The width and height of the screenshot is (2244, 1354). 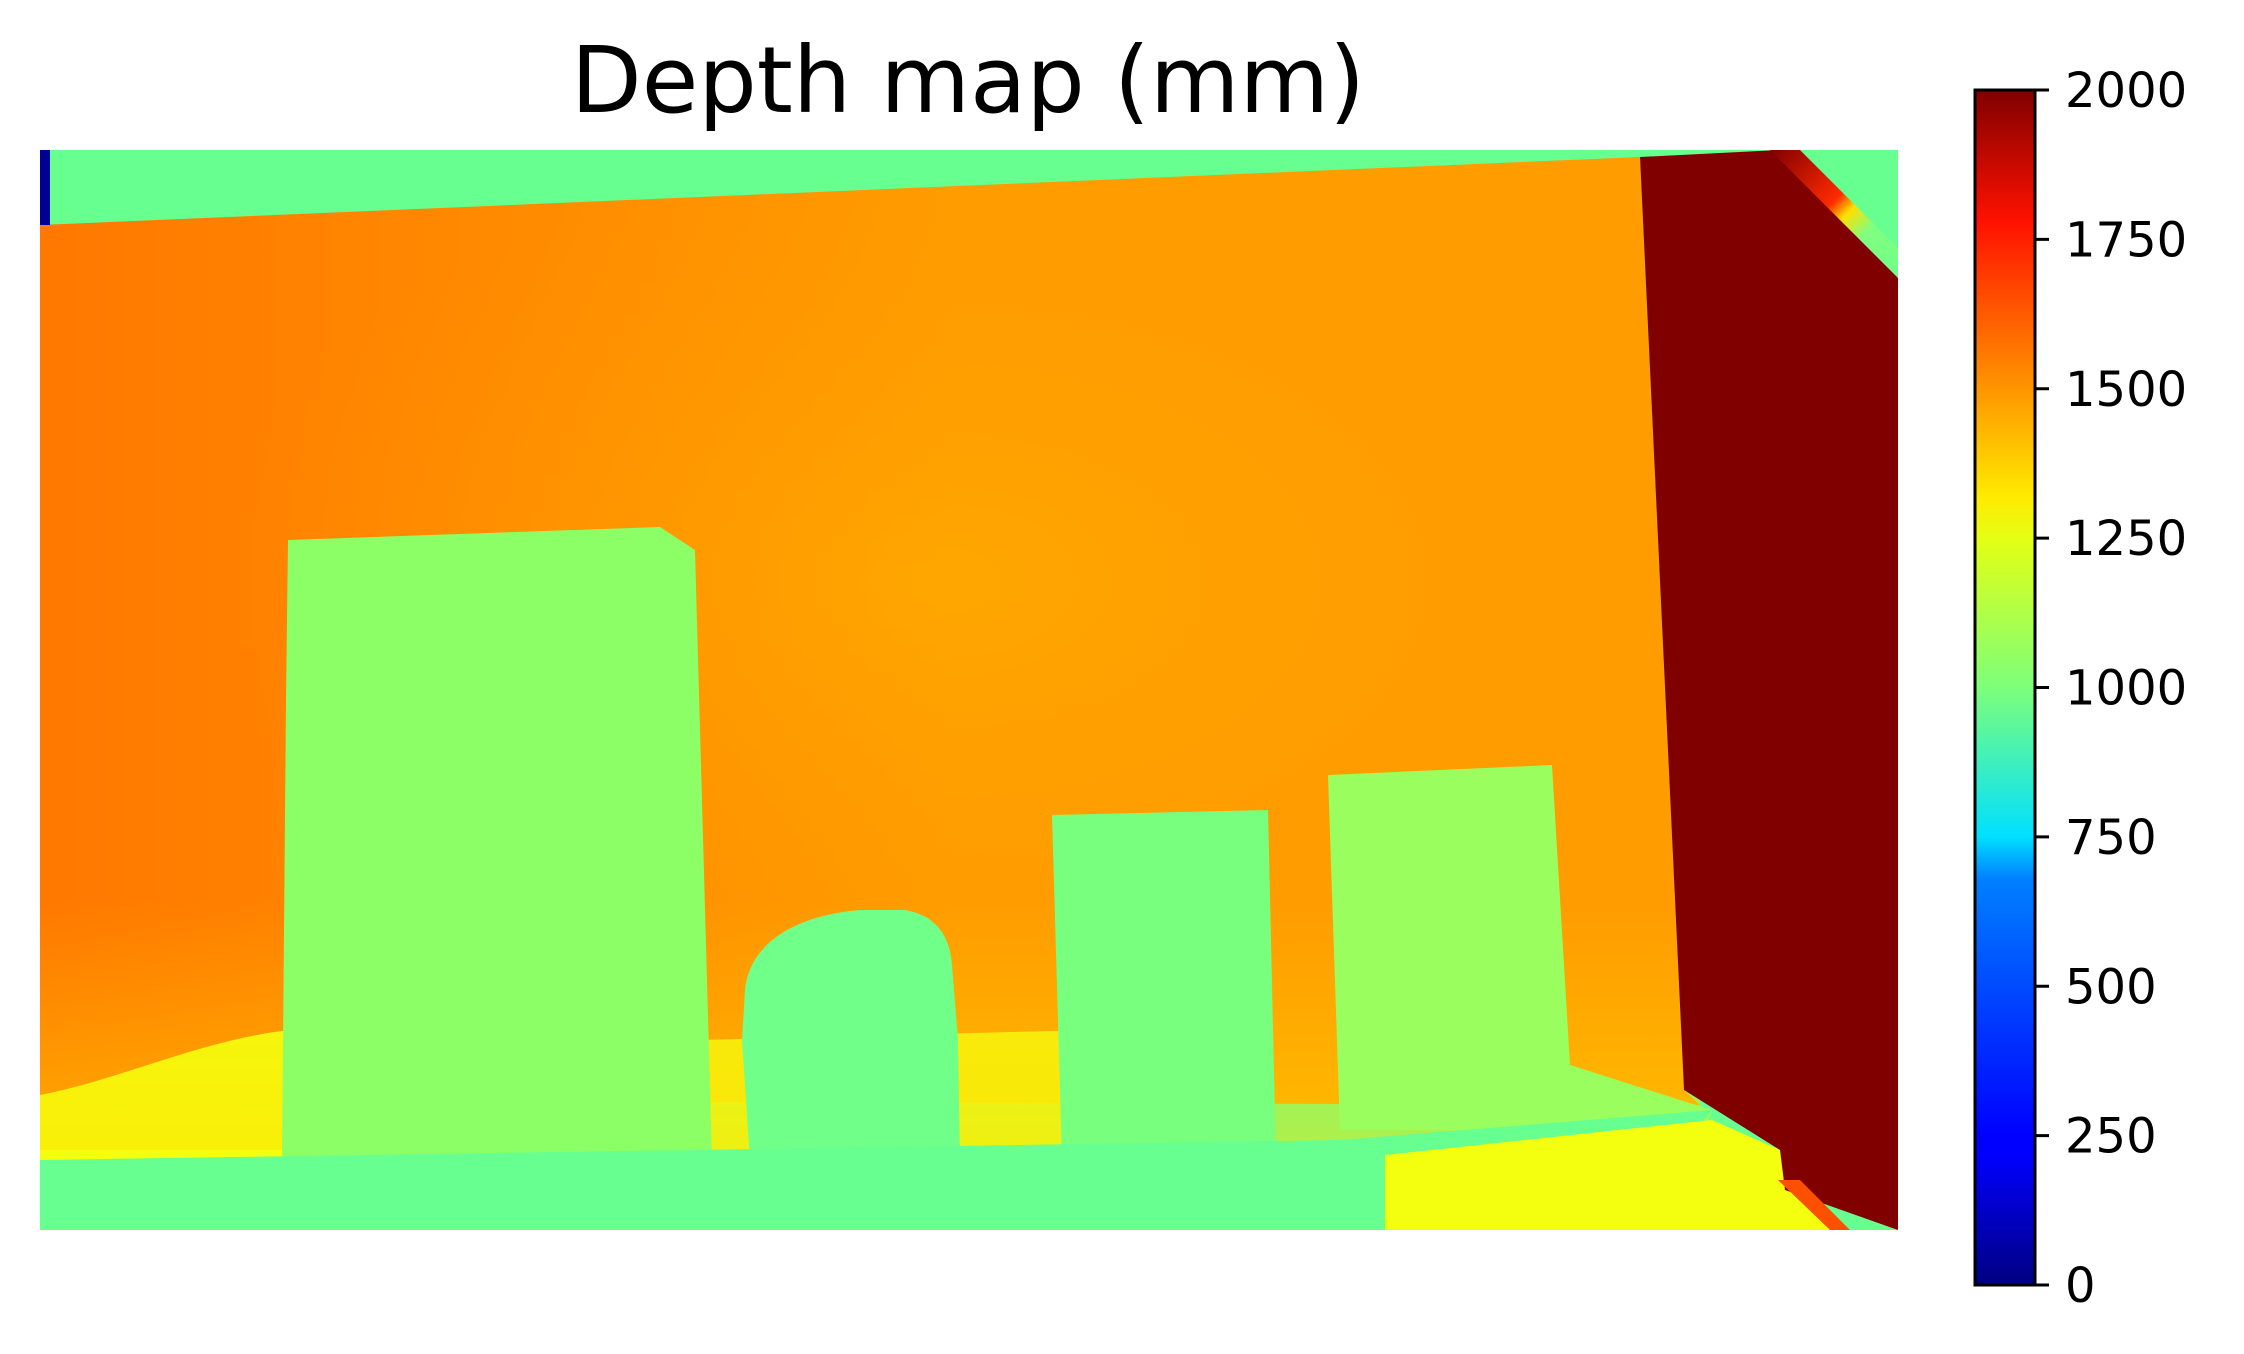 What do you see at coordinates (2126, 390) in the screenshot?
I see `colorbar-tick-label-1500: 1500` at bounding box center [2126, 390].